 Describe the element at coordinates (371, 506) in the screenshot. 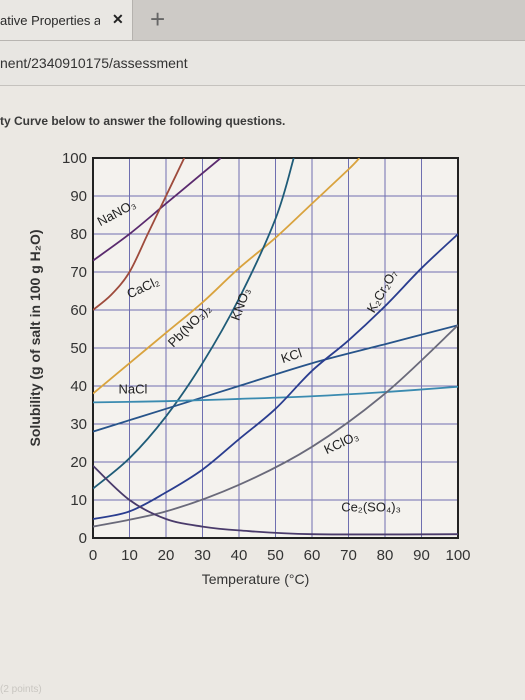

I see `series-label-8: Ce₂(SO₄)₃` at that location.